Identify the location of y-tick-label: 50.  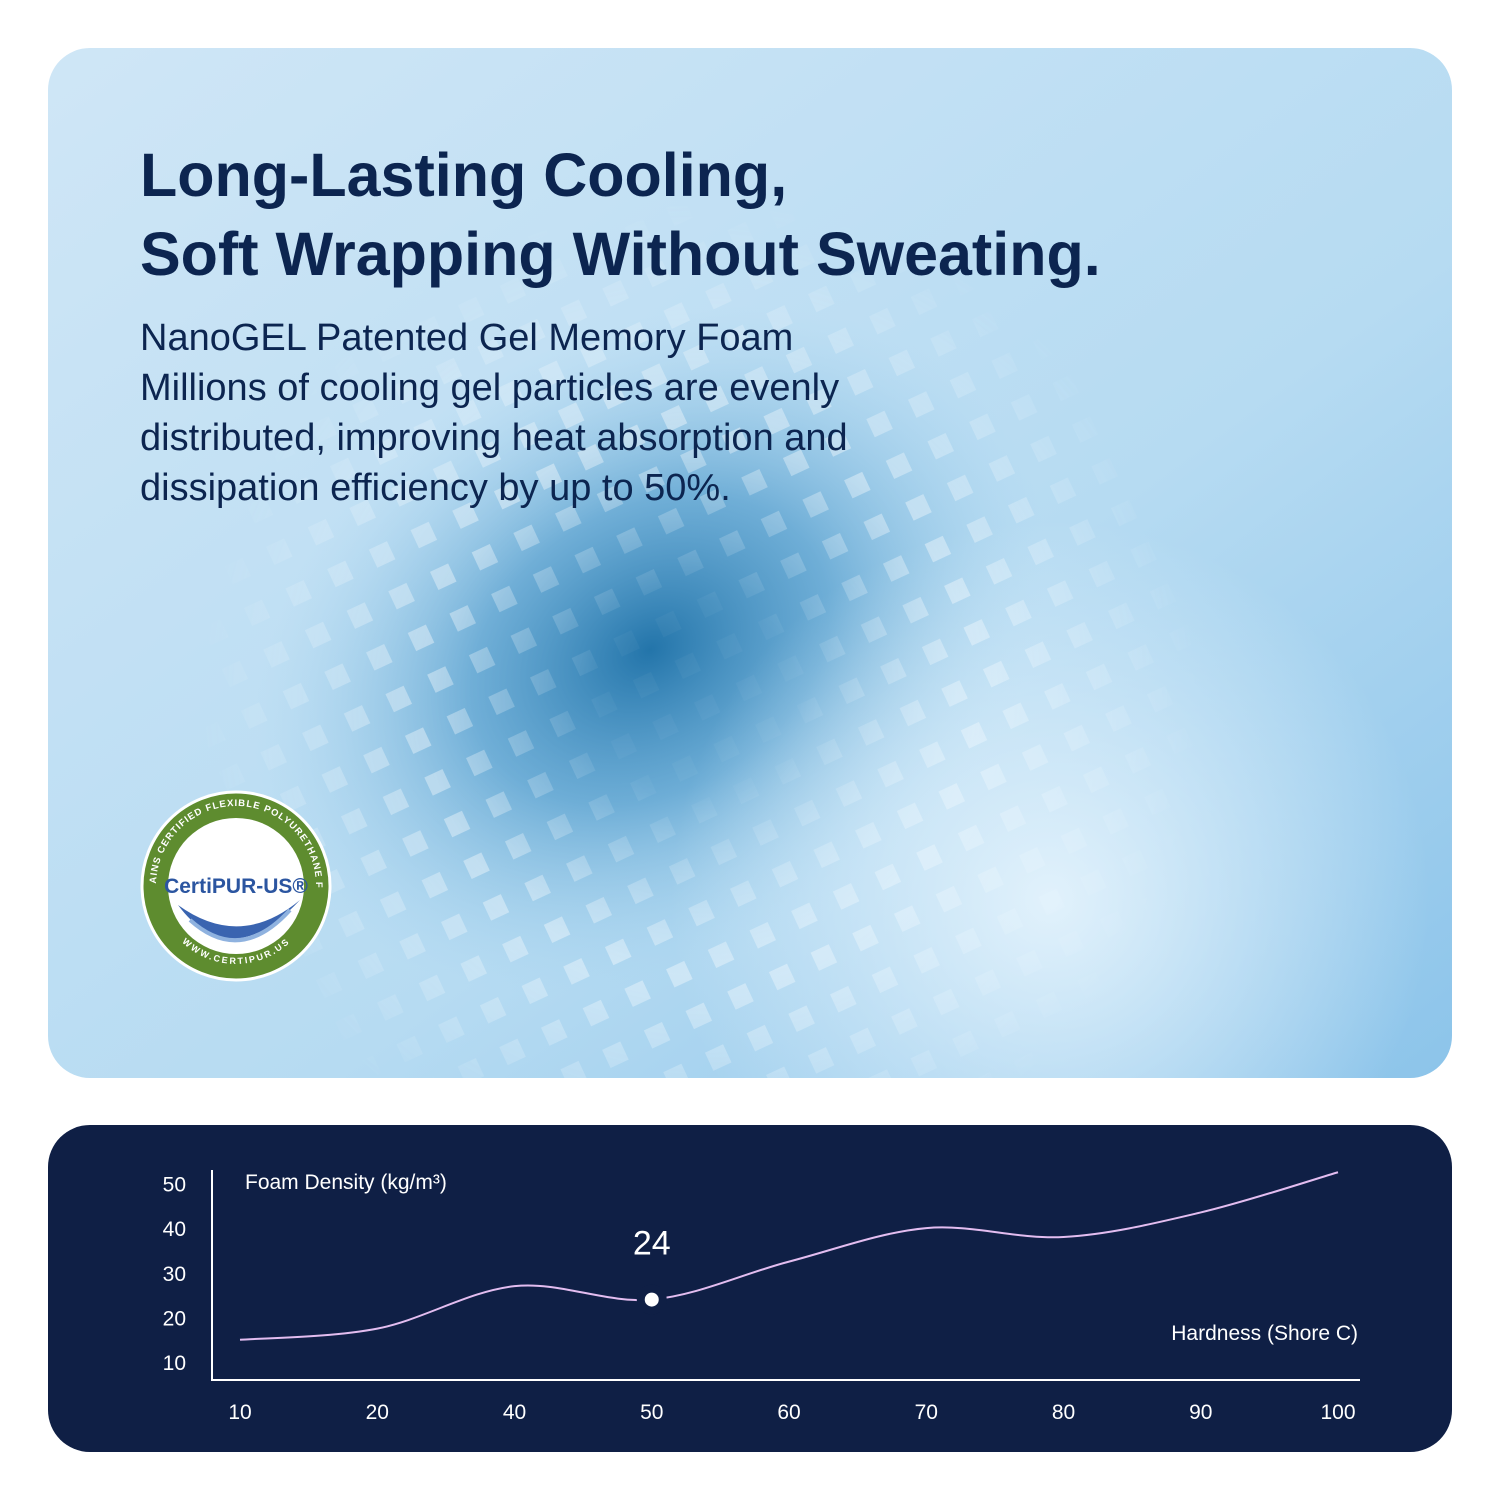
(174, 1184).